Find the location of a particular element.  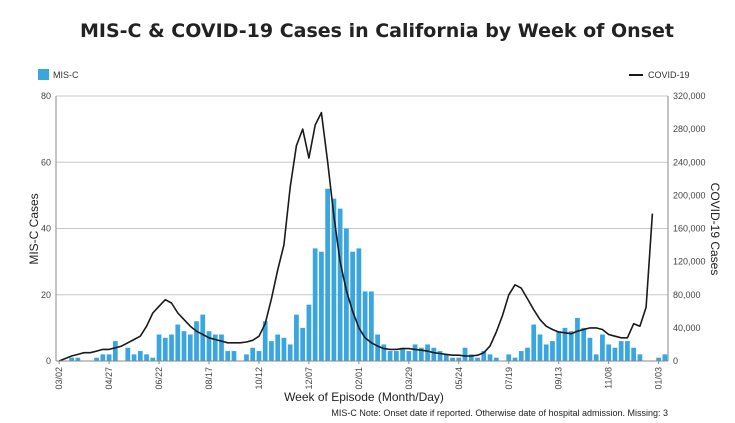

y-left-tick-label: 60 is located at coordinates (46, 162).